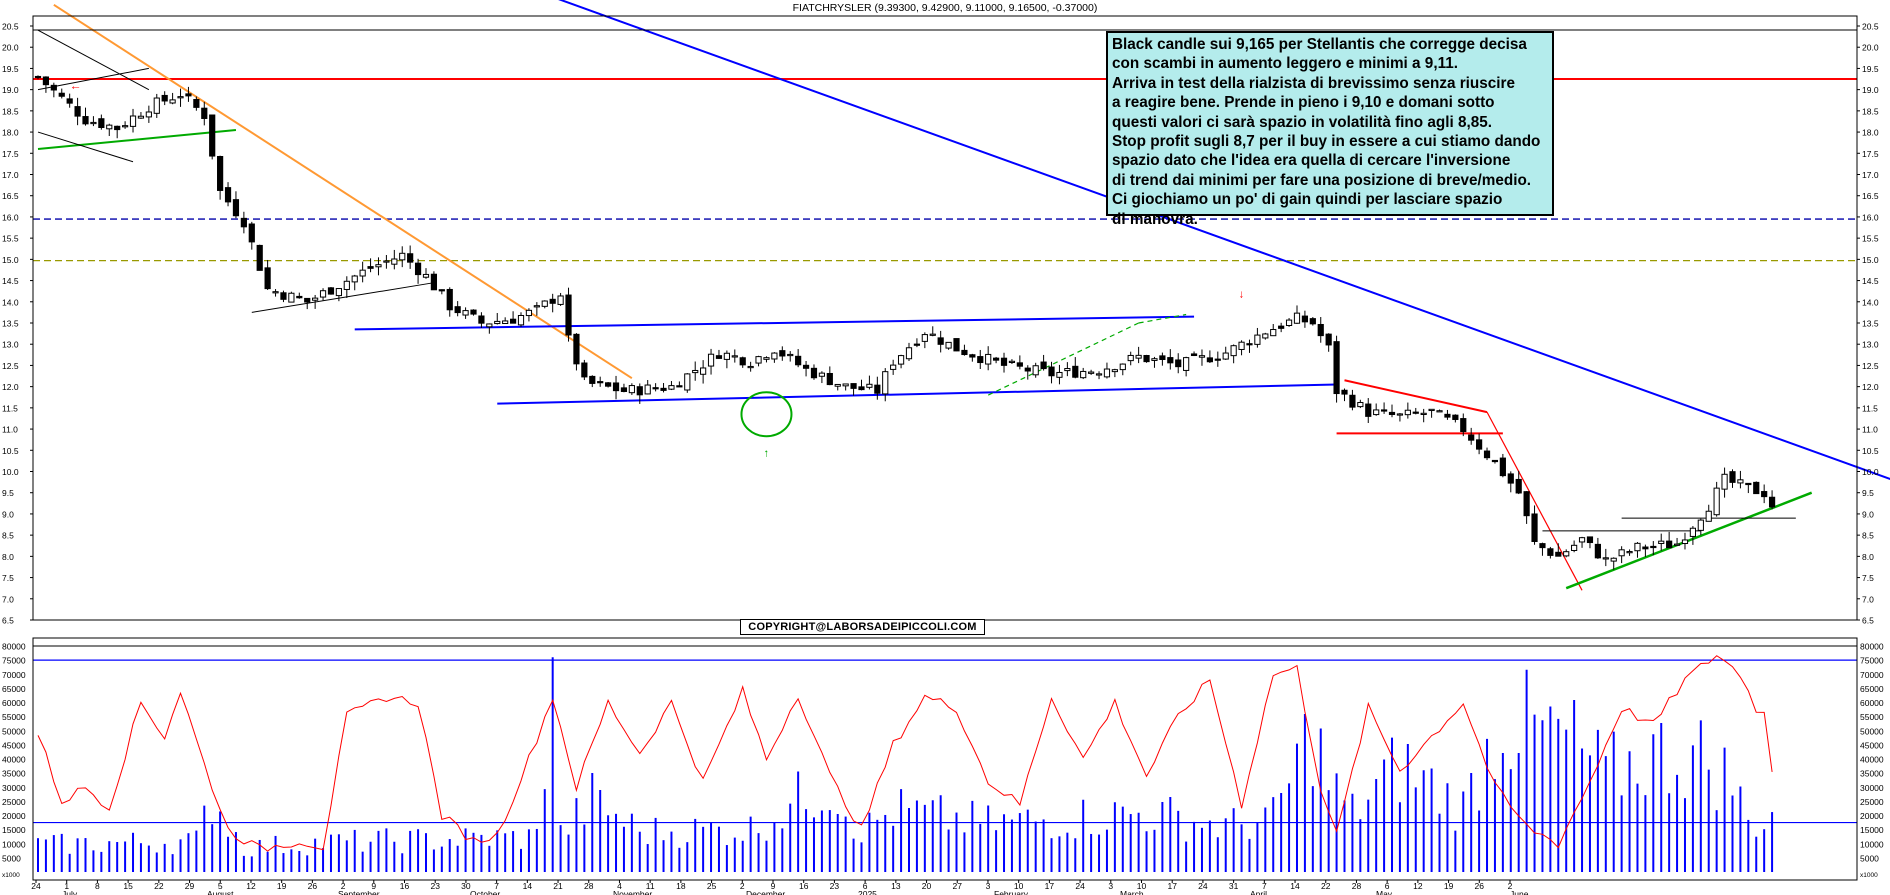 The image size is (1890, 895). What do you see at coordinates (766, 454) in the screenshot?
I see `up-arrow-icon: ↑` at bounding box center [766, 454].